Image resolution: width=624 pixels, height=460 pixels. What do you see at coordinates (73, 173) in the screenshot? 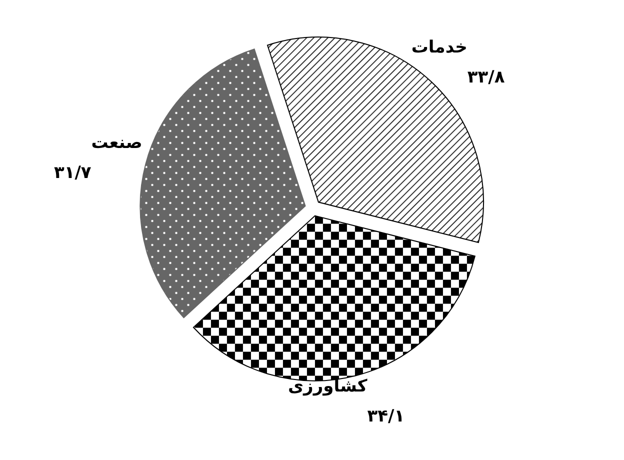
I see `data-label: ۳۱/۷` at bounding box center [73, 173].